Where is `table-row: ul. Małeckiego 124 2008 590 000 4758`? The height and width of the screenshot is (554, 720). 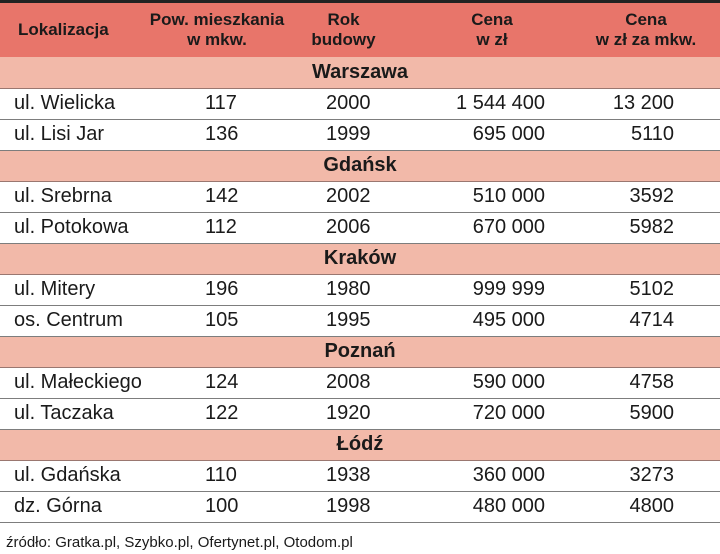 table-row: ul. Małeckiego 124 2008 590 000 4758 is located at coordinates (360, 383).